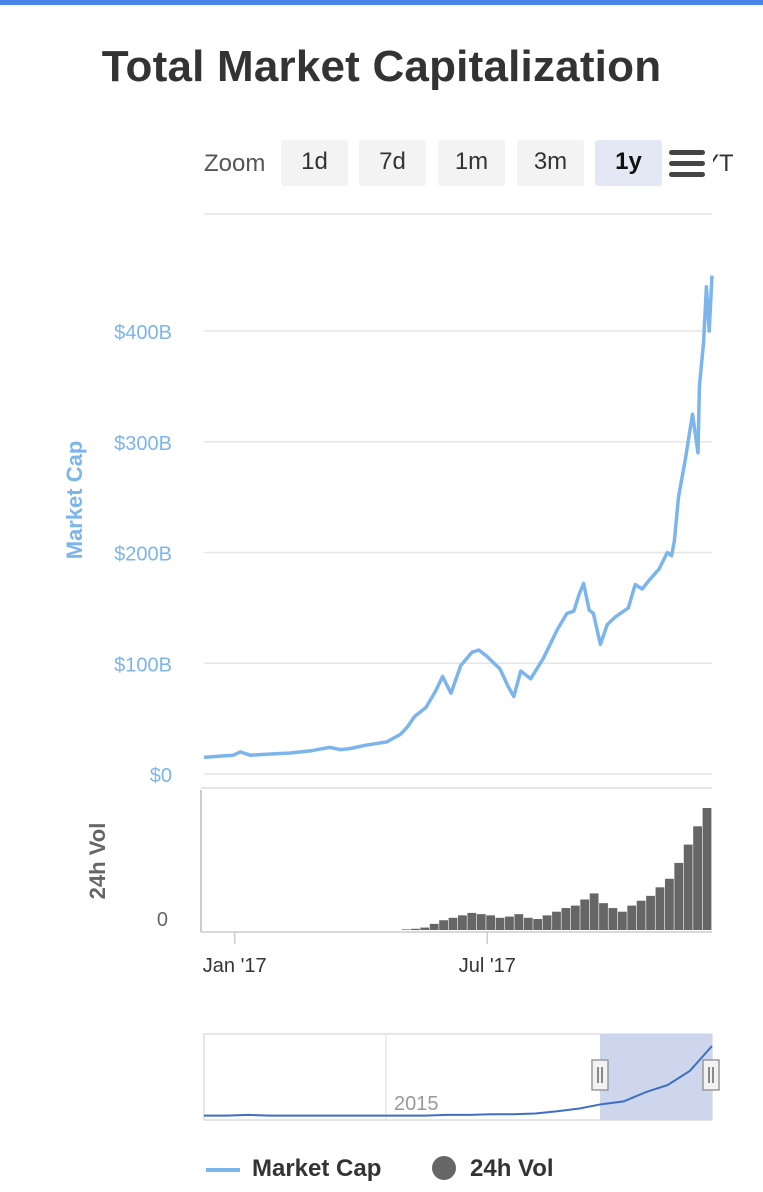 The width and height of the screenshot is (763, 1192). Describe the element at coordinates (556, 869) in the screenshot. I see `volume-bars` at that location.